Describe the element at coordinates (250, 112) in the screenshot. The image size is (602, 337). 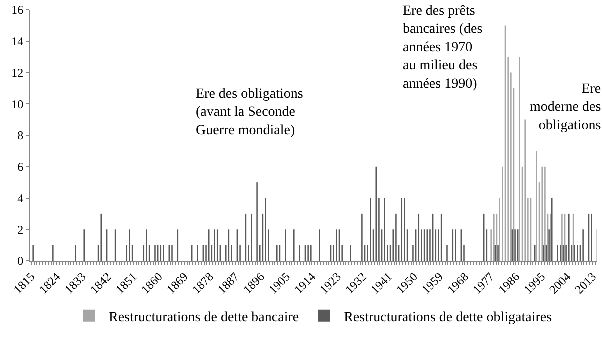
I see `annotation: Ere des obligations (avant la Seconde Guerre mondiale)` at that location.